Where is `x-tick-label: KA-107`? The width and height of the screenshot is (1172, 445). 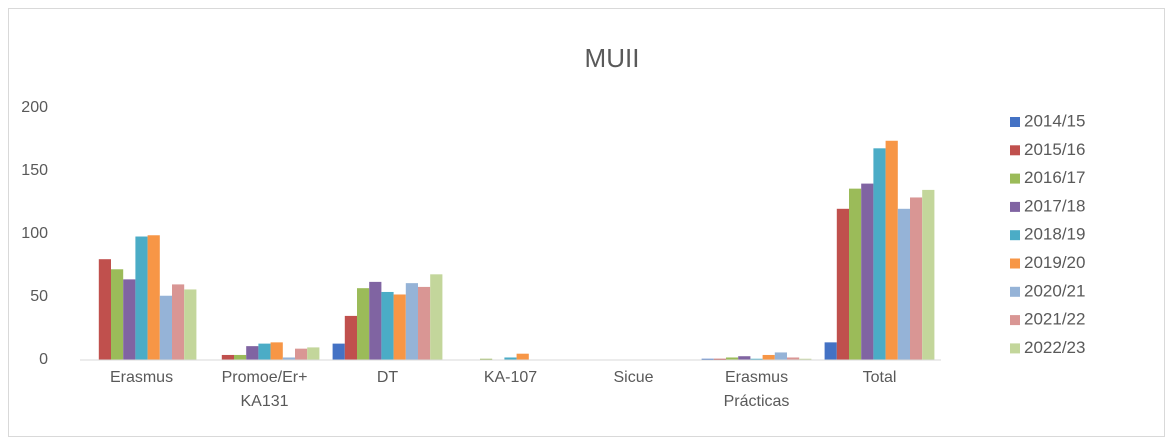 x-tick-label: KA-107 is located at coordinates (510, 377).